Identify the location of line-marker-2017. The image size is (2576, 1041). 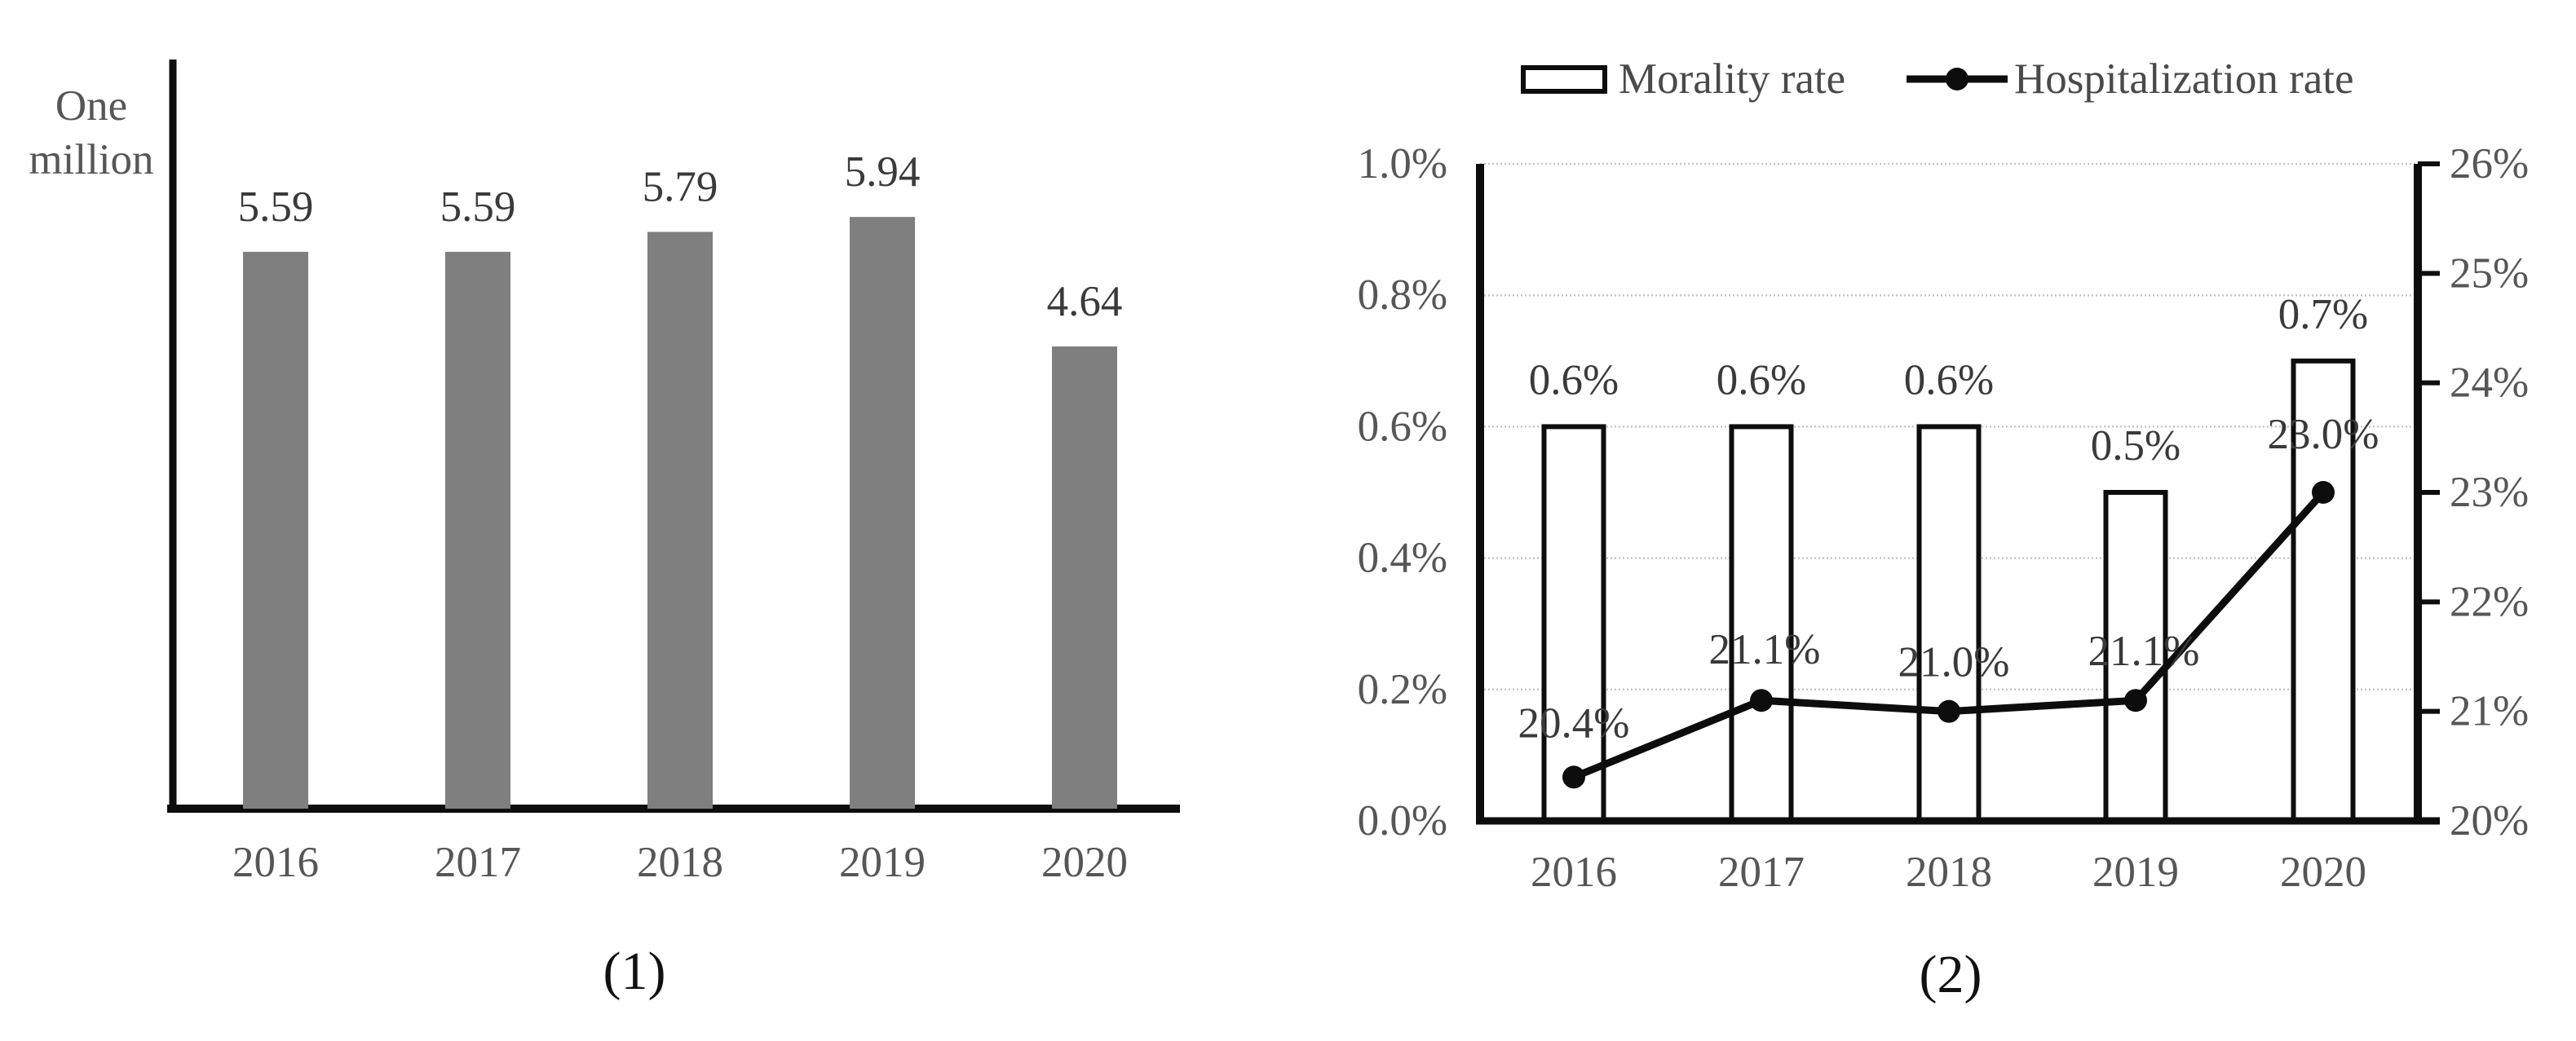
(1761, 701).